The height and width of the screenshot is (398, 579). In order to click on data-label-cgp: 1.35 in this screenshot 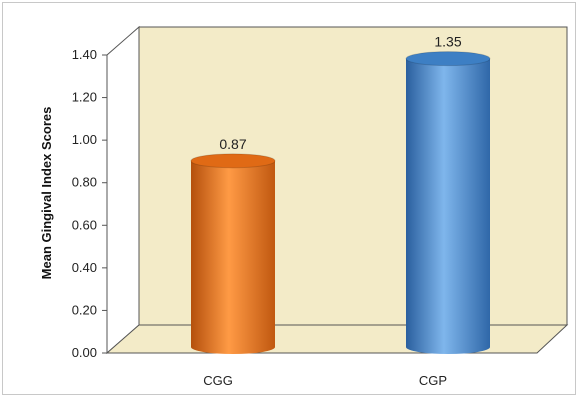, I will do `click(447, 42)`.